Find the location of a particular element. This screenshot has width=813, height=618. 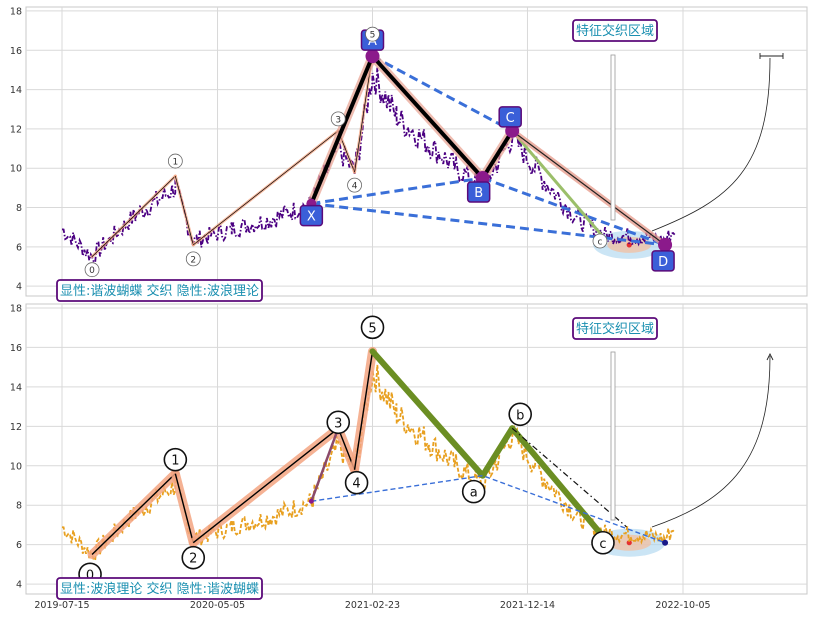

region-label-box is located at coordinates (615, 30).